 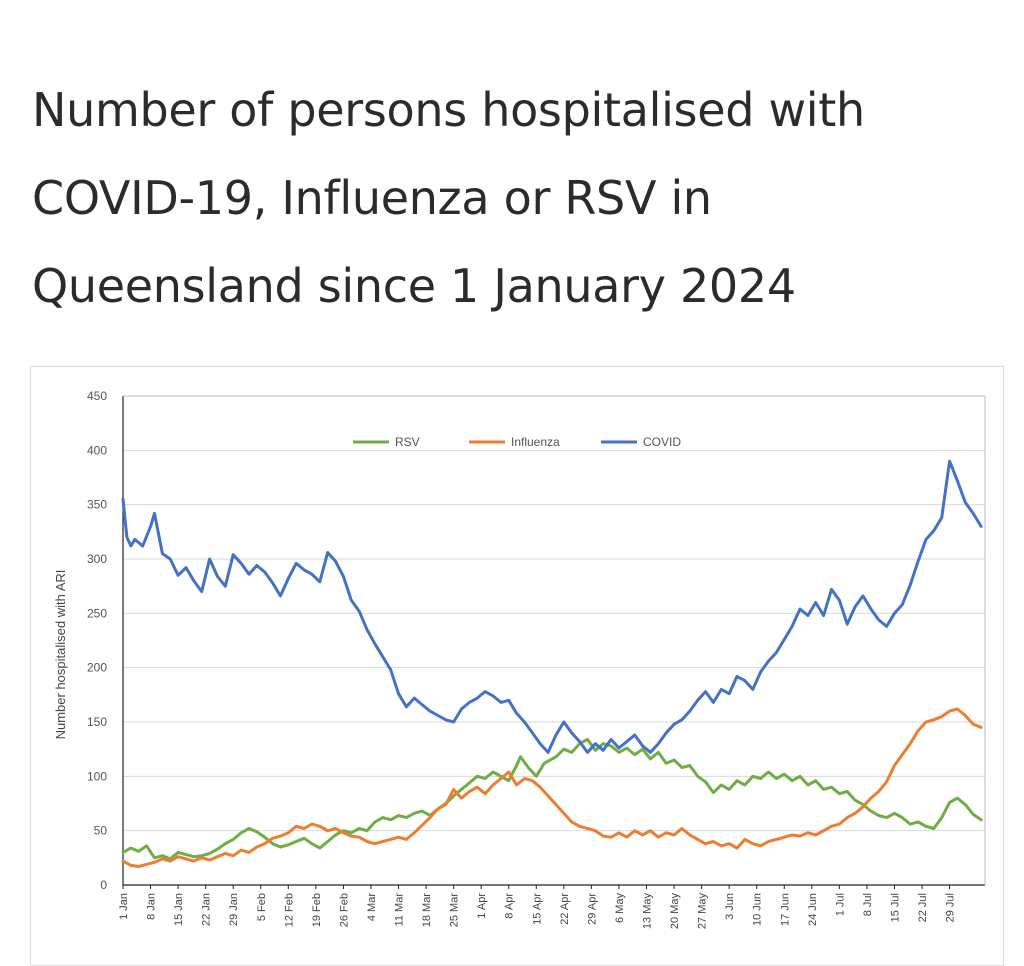 I want to click on y-axis-label: Number hospitalised with ARI, so click(x=60, y=655).